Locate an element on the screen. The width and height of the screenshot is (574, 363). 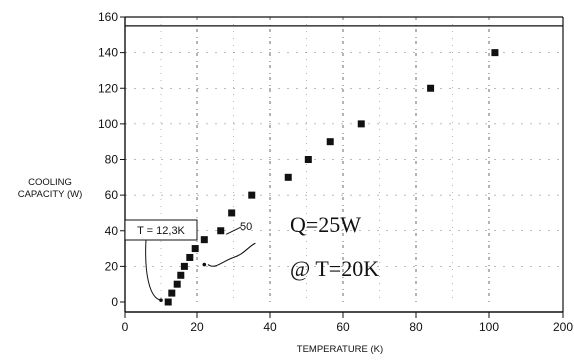
x-tick-label: 0 is located at coordinates (125, 327).